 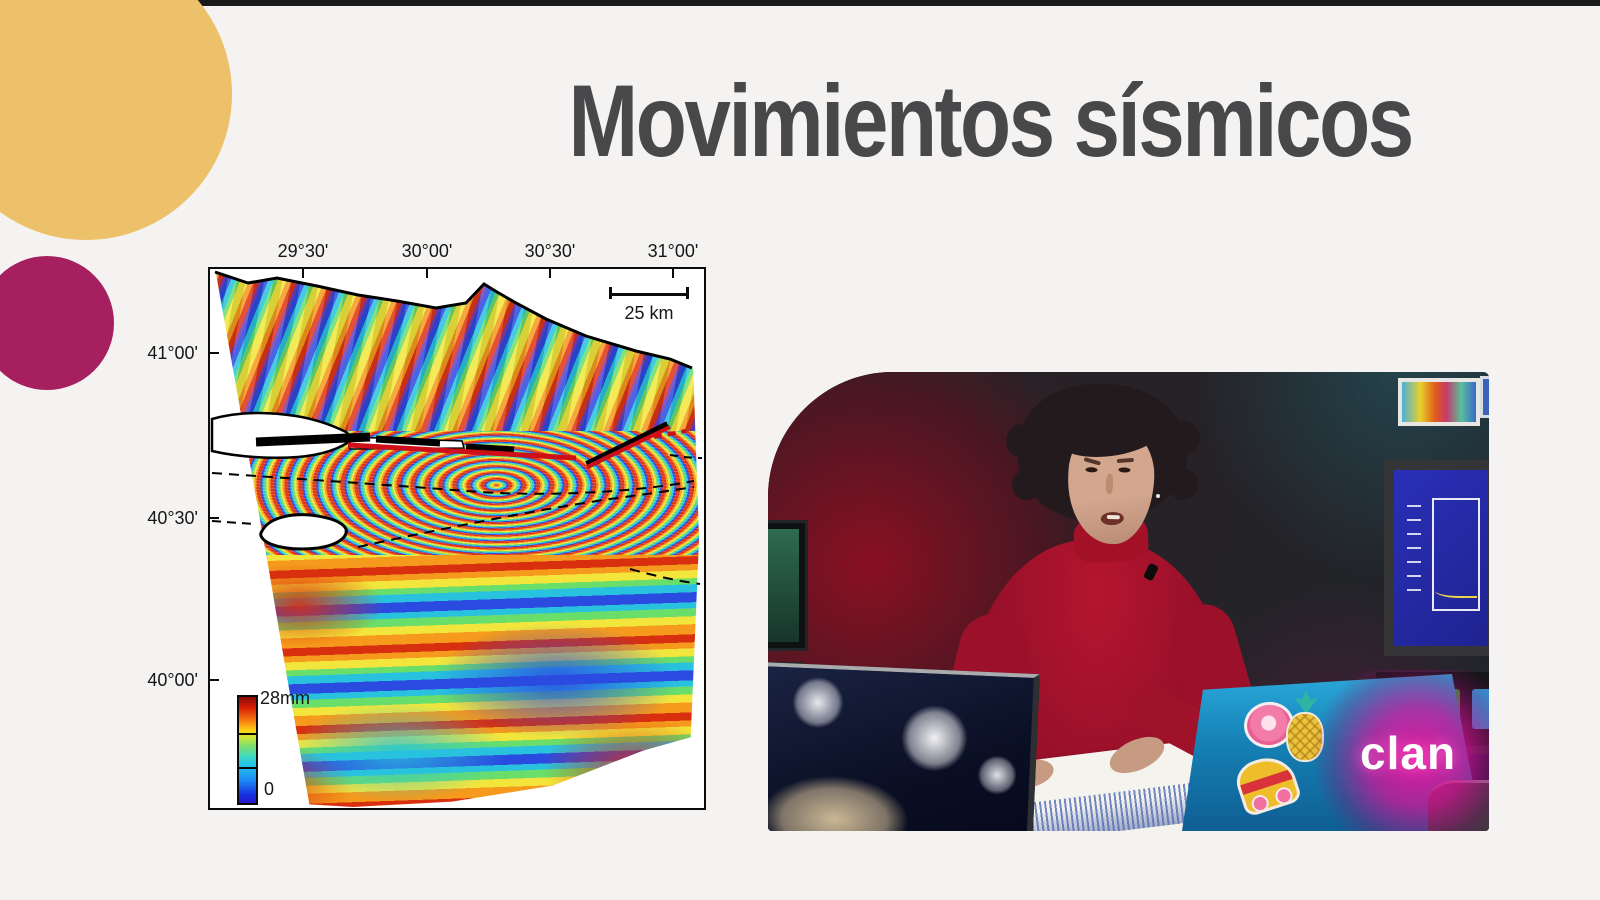 I want to click on wall-chart-plot-box, so click(x=1456, y=554).